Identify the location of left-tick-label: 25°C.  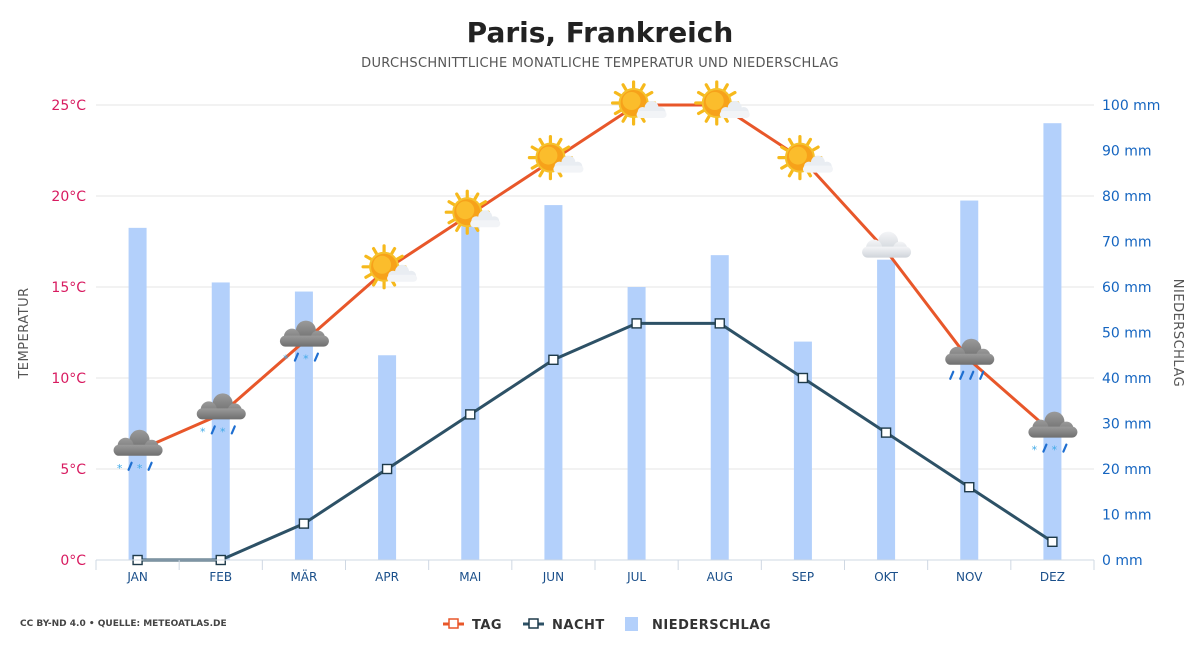
(68, 106).